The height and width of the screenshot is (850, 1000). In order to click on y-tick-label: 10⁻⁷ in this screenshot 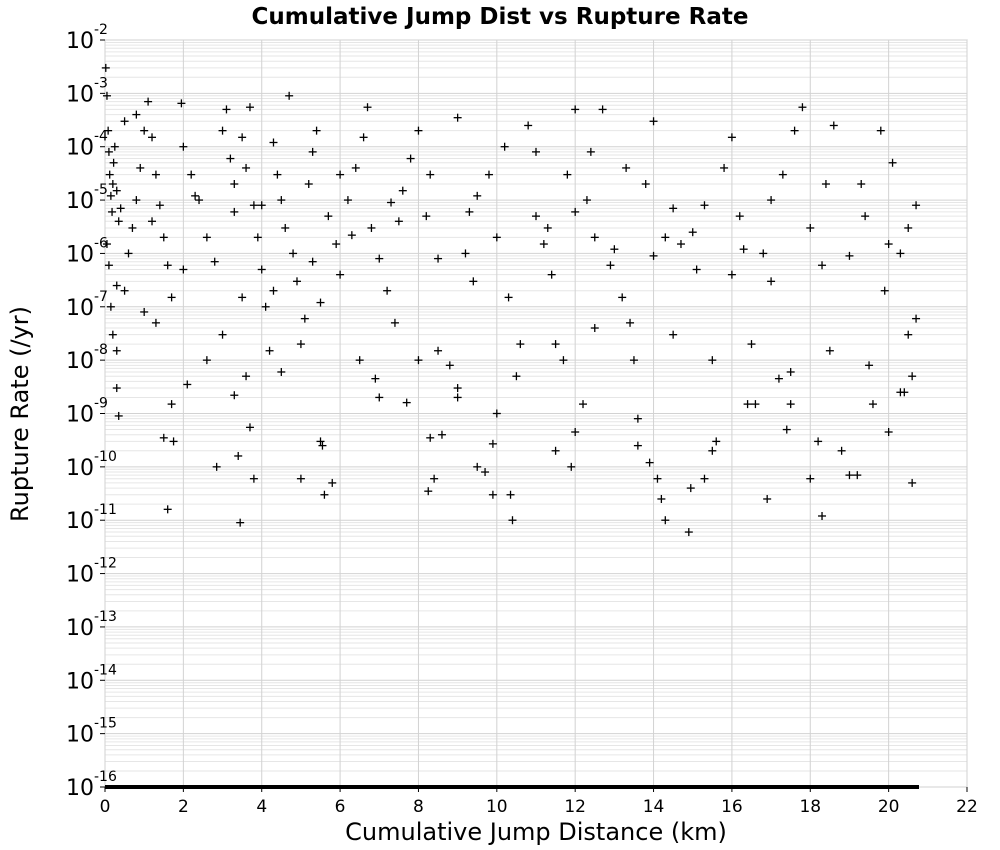, I will do `click(87, 305)`.